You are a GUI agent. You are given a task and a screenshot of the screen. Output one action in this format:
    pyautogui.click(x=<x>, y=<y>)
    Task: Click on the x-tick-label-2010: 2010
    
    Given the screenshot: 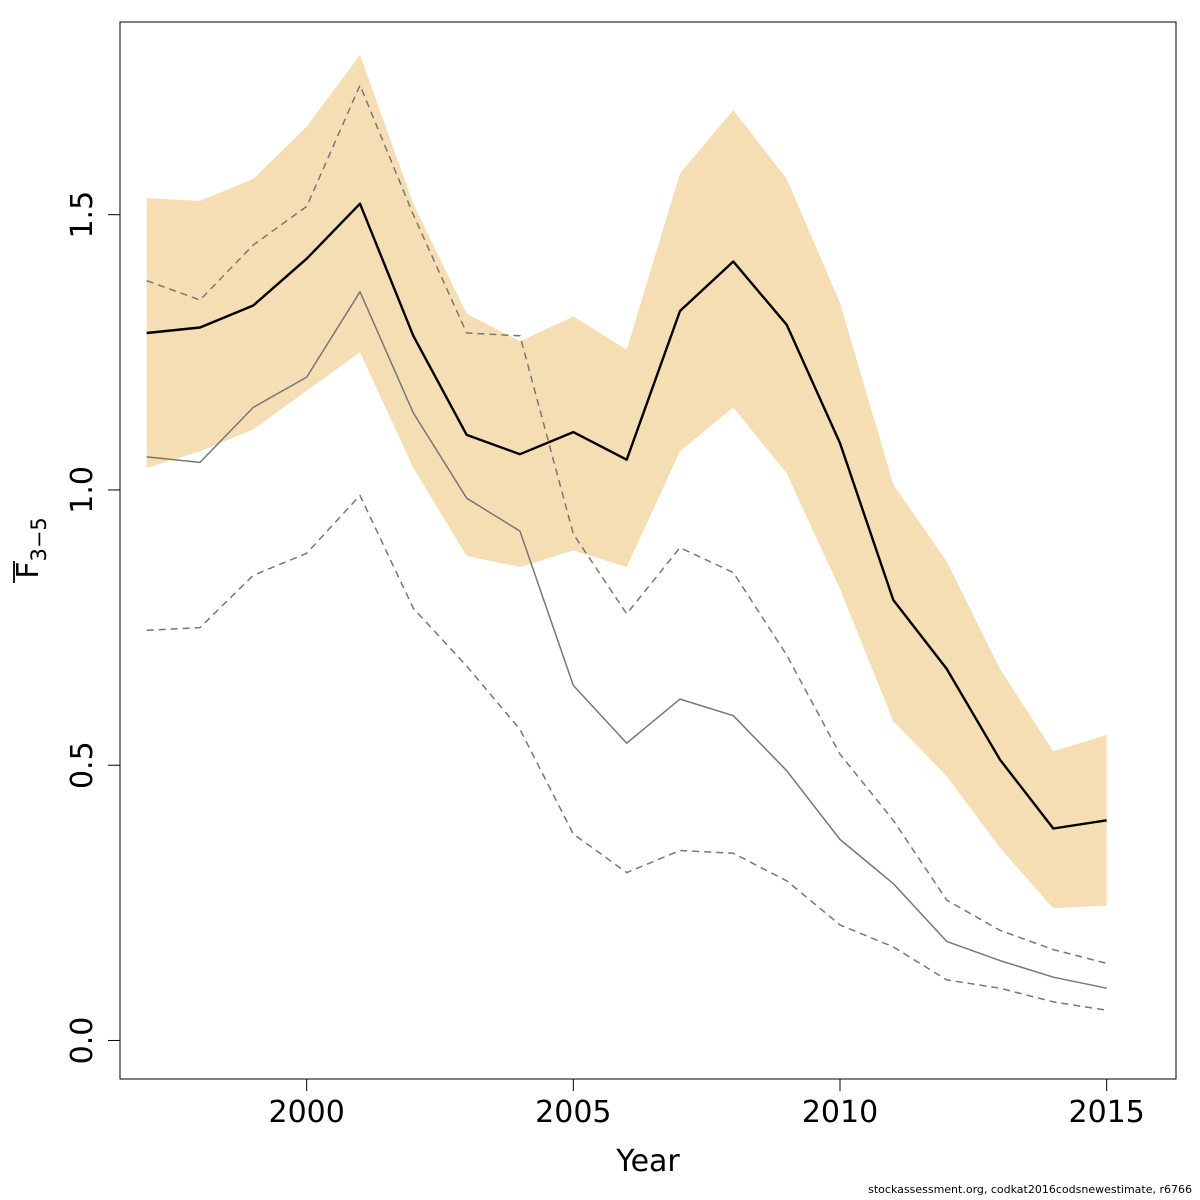 What is the action you would take?
    pyautogui.click(x=840, y=1112)
    